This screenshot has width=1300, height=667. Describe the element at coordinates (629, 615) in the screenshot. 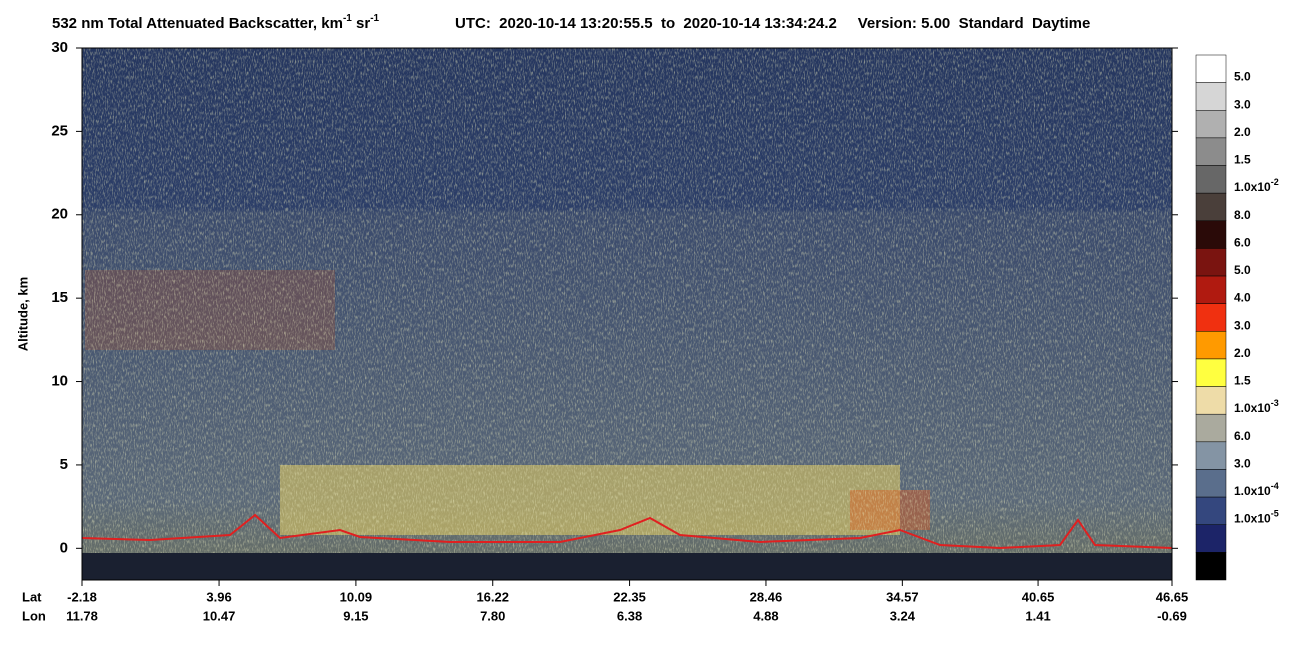

I see `lon-tick-label: 6.38` at that location.